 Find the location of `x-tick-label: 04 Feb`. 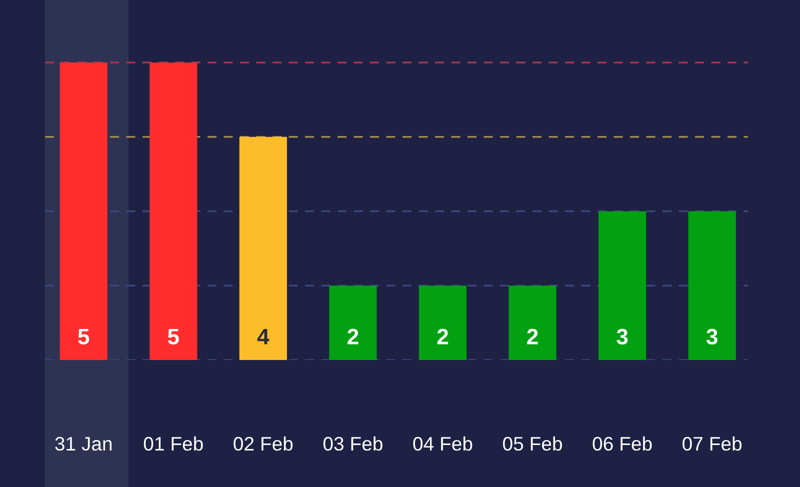

x-tick-label: 04 Feb is located at coordinates (442, 443).